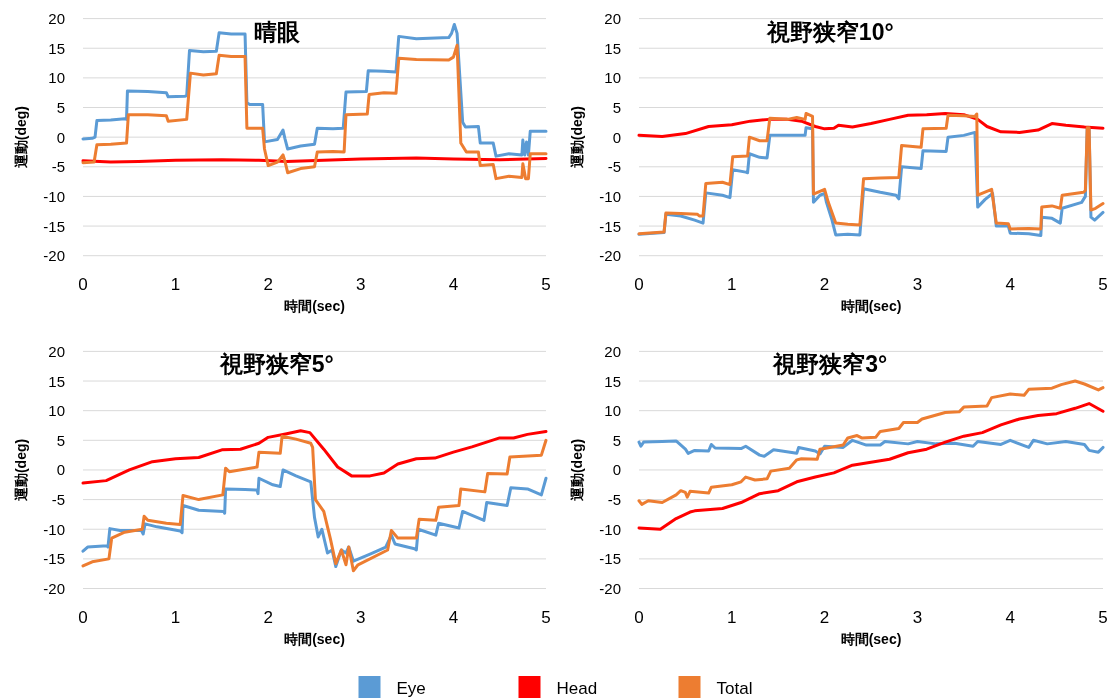 The image size is (1107, 700). What do you see at coordinates (577, 688) in the screenshot?
I see `legend-label: Head` at bounding box center [577, 688].